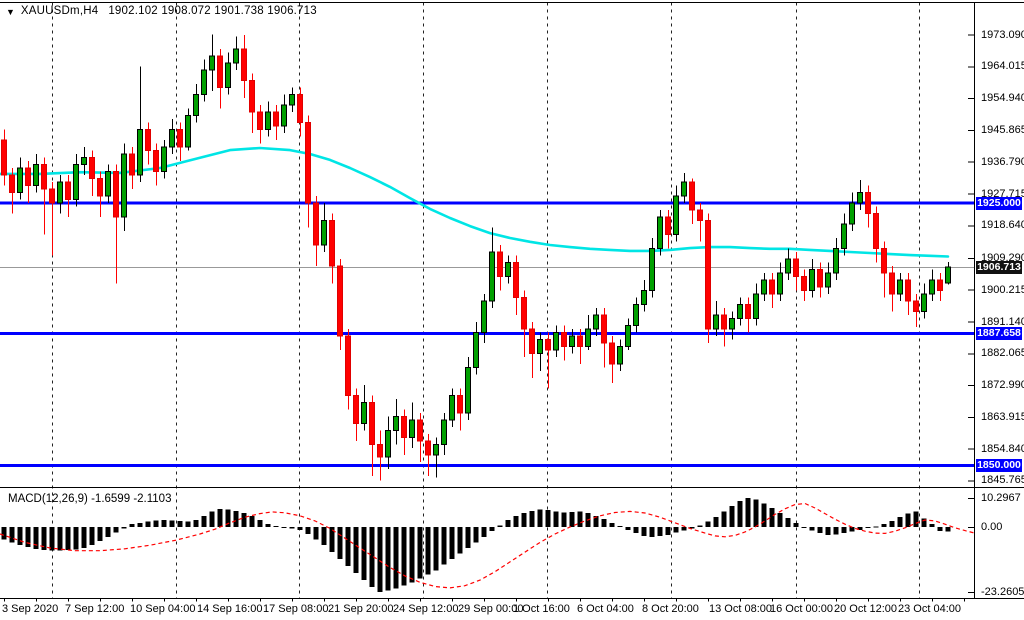 Image resolution: width=1024 pixels, height=620 pixels. I want to click on price-axis-tick-label: 1945.865, so click(1002, 130).